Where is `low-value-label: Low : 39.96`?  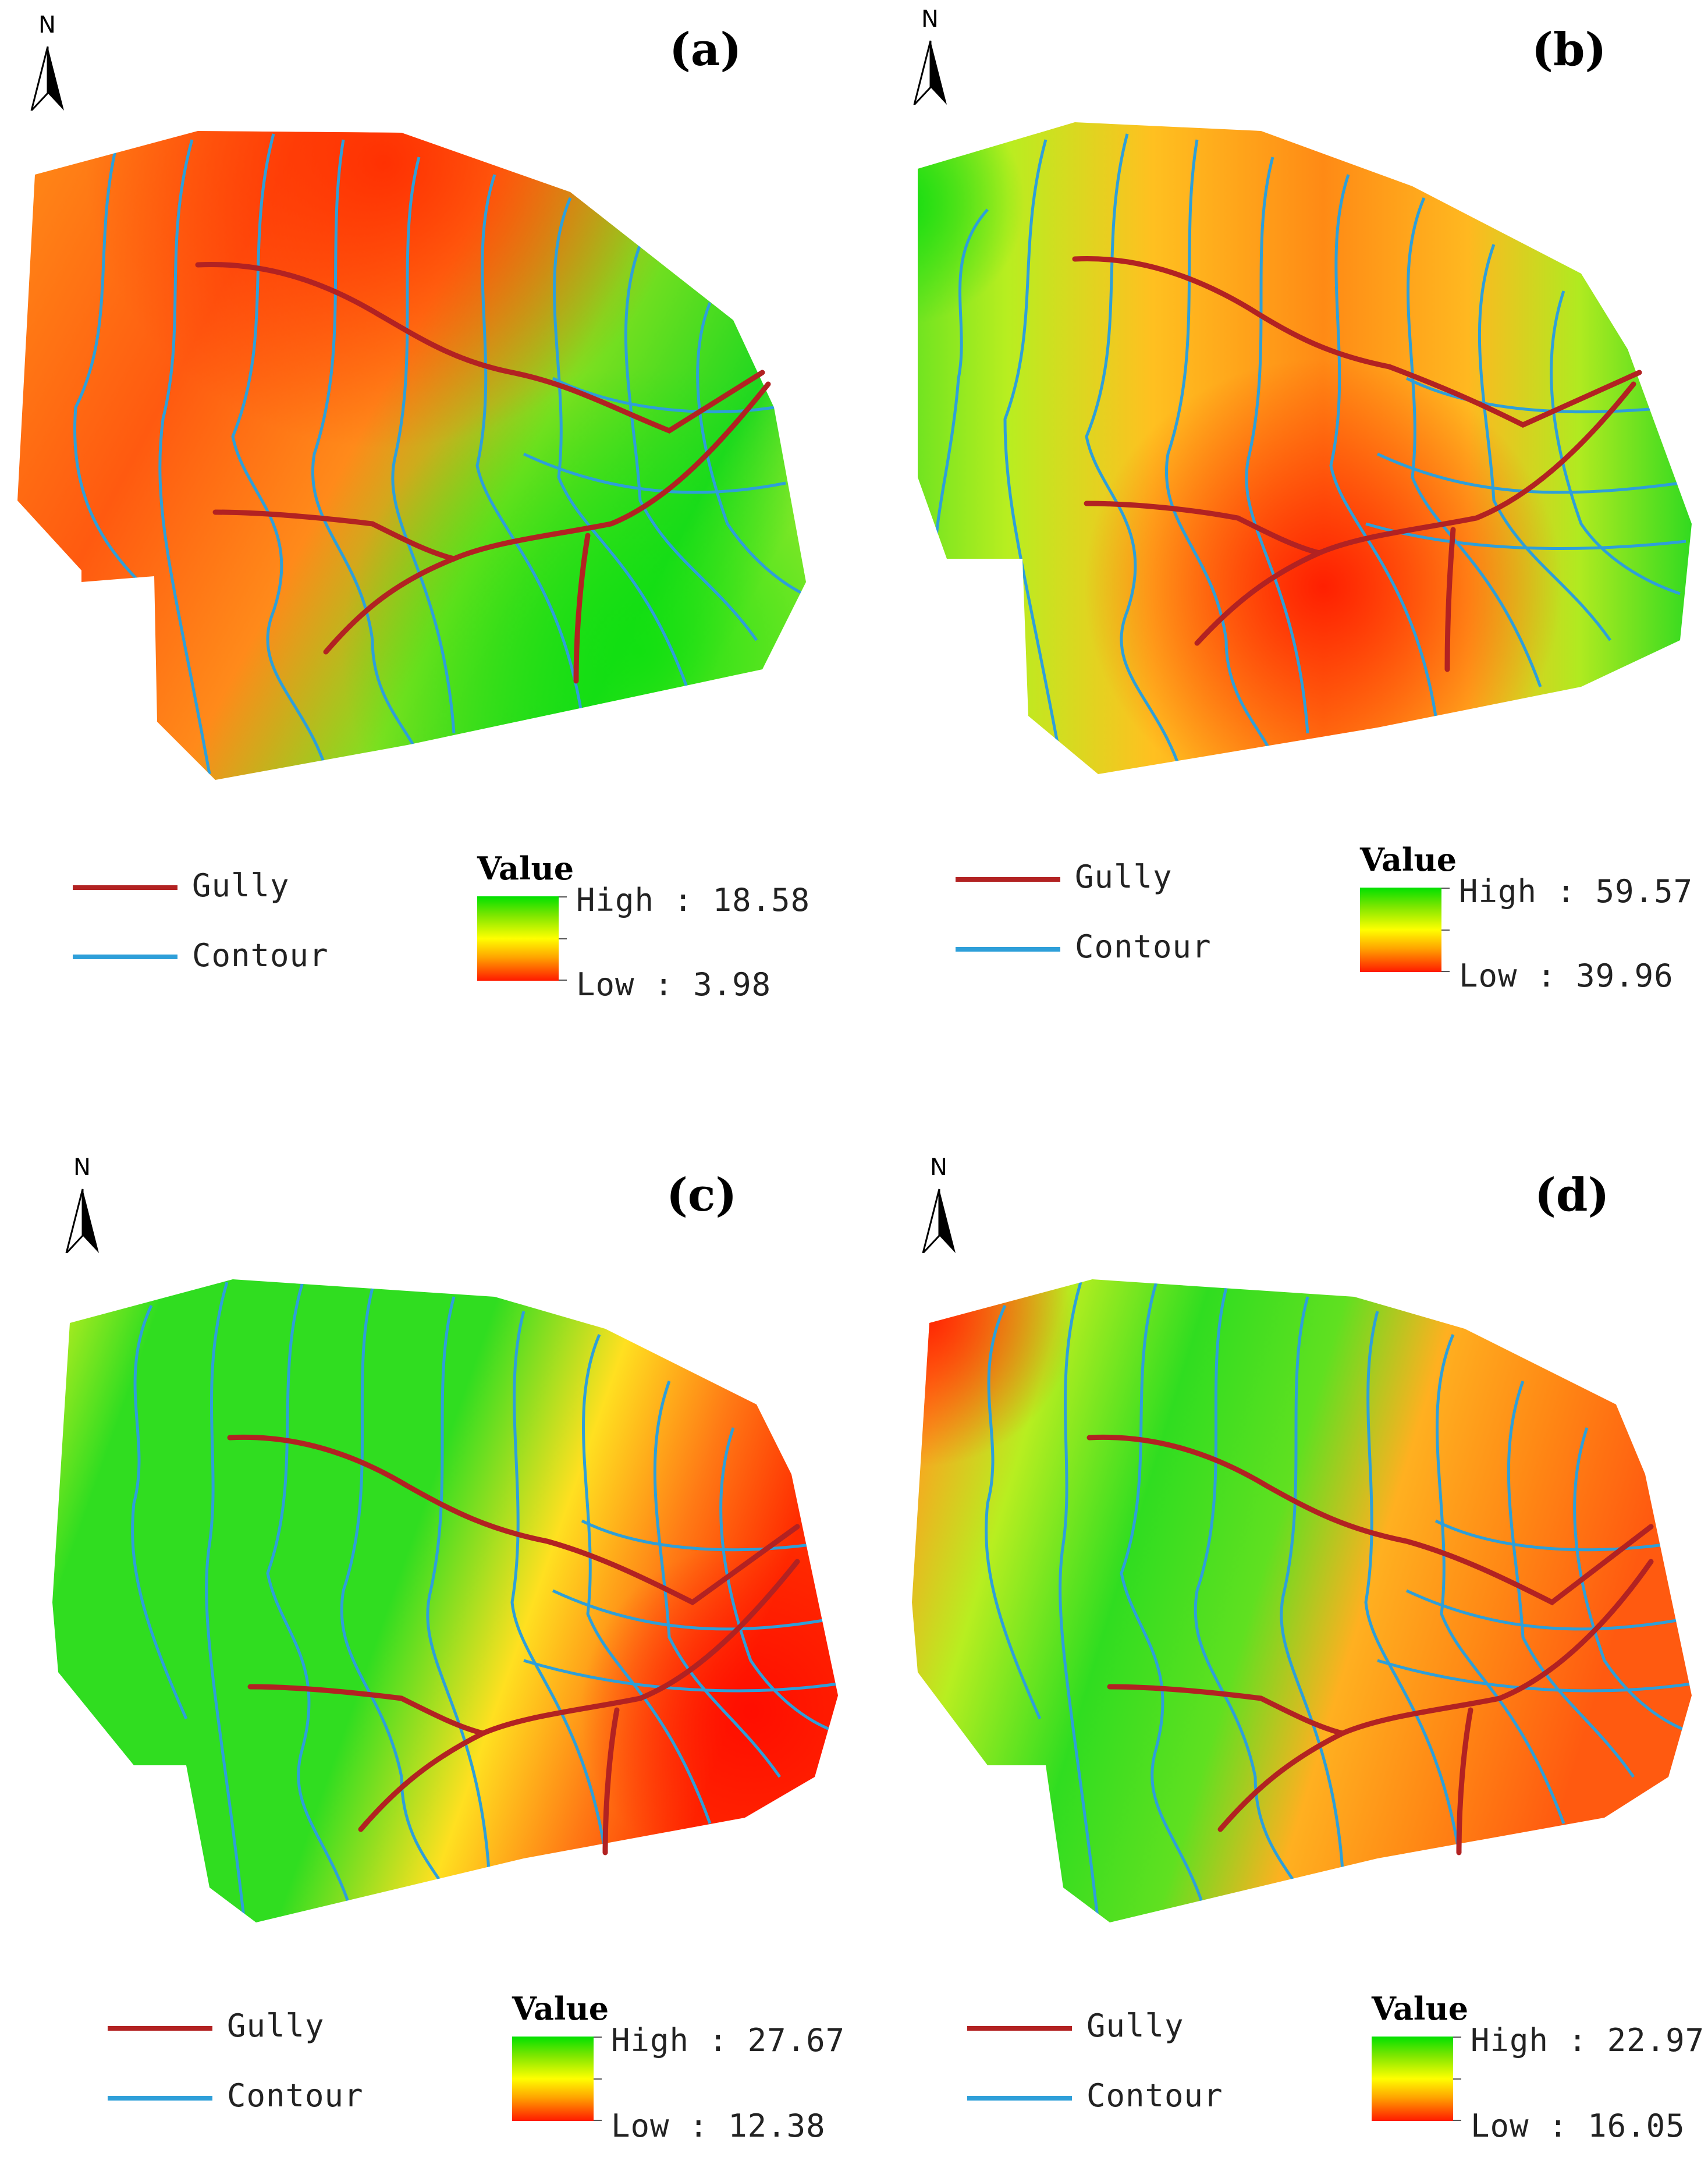 low-value-label: Low : 39.96 is located at coordinates (1567, 975).